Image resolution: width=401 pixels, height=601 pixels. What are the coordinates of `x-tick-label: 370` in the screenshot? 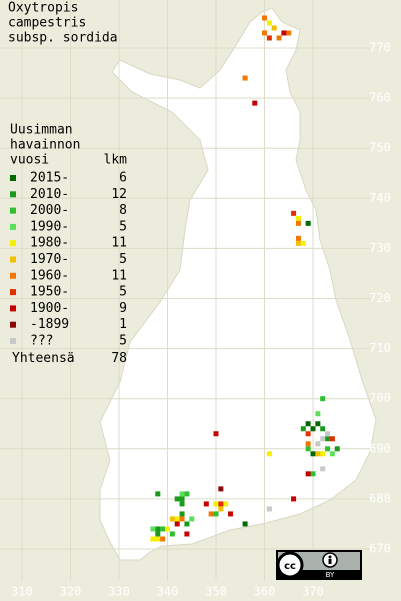 It's located at (313, 592).